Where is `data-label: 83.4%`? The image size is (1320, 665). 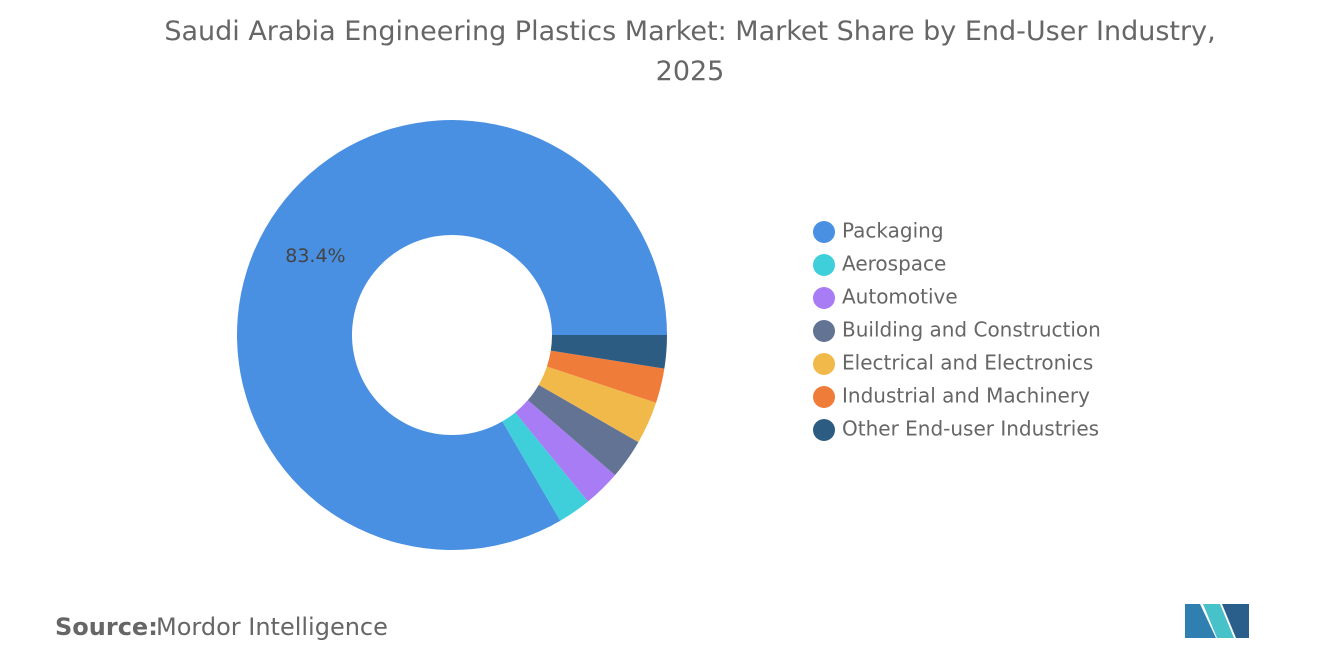 data-label: 83.4% is located at coordinates (315, 256).